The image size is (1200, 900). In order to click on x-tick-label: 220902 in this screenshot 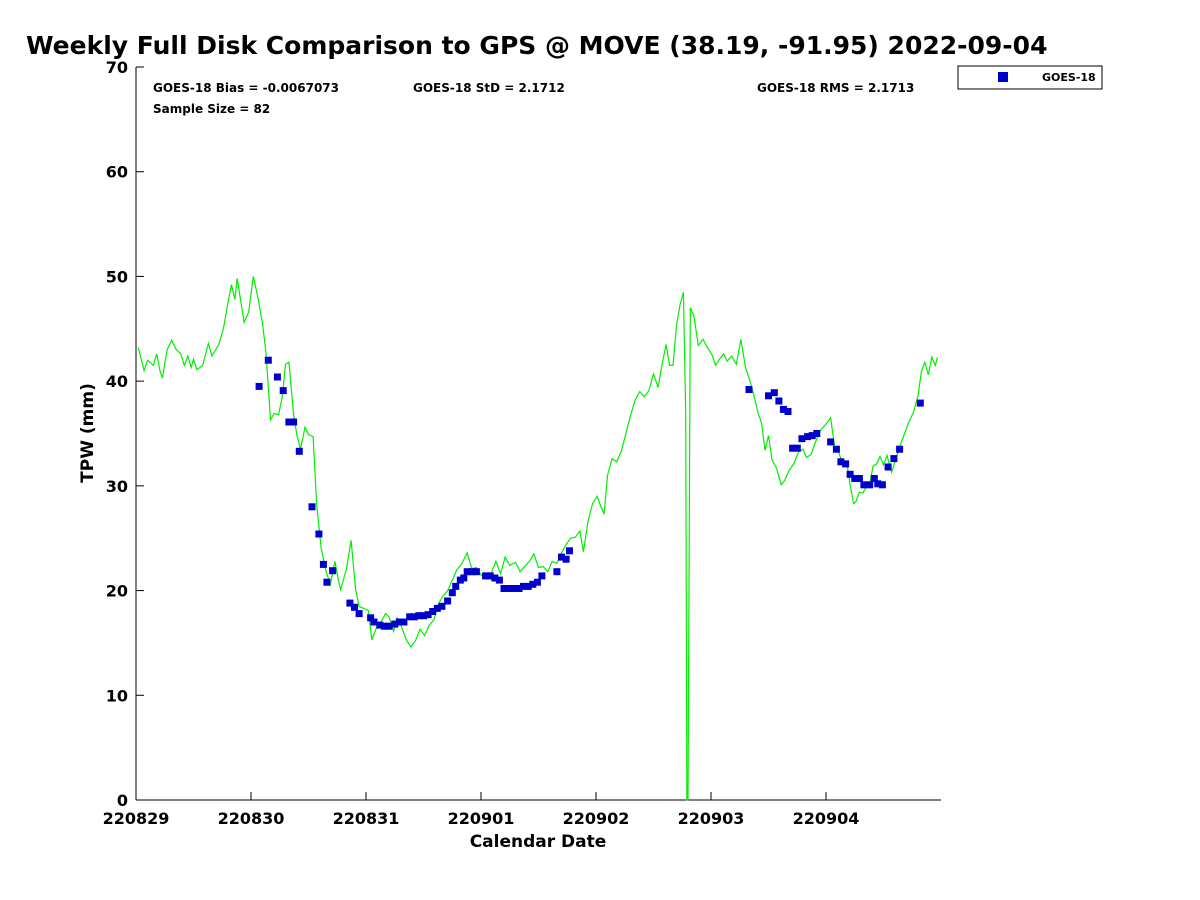, I will do `click(596, 818)`.